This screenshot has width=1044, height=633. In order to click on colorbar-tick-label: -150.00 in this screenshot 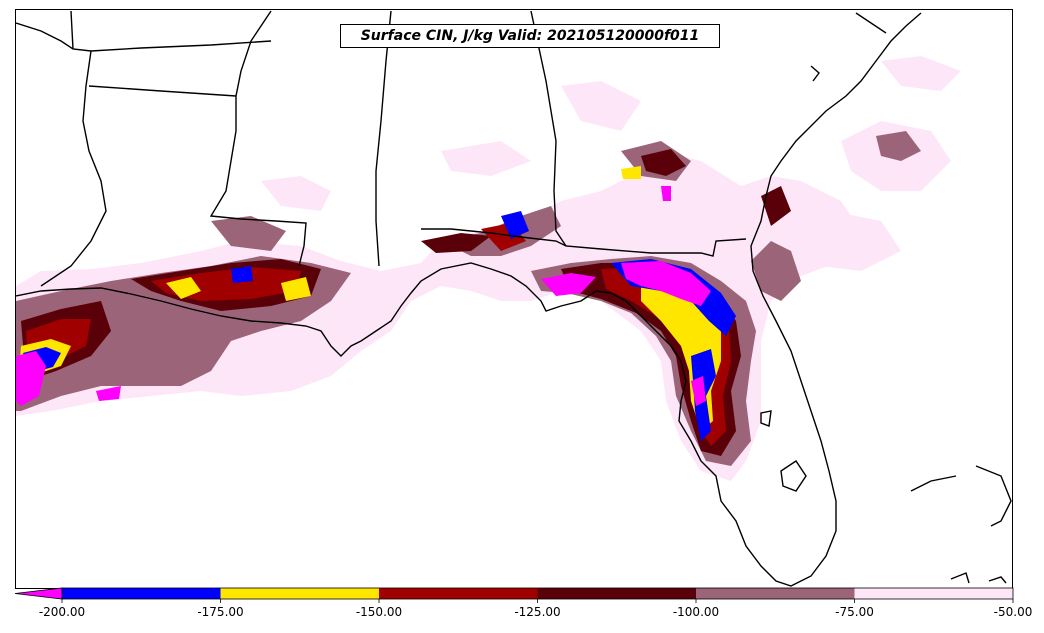, I will do `click(379, 612)`.